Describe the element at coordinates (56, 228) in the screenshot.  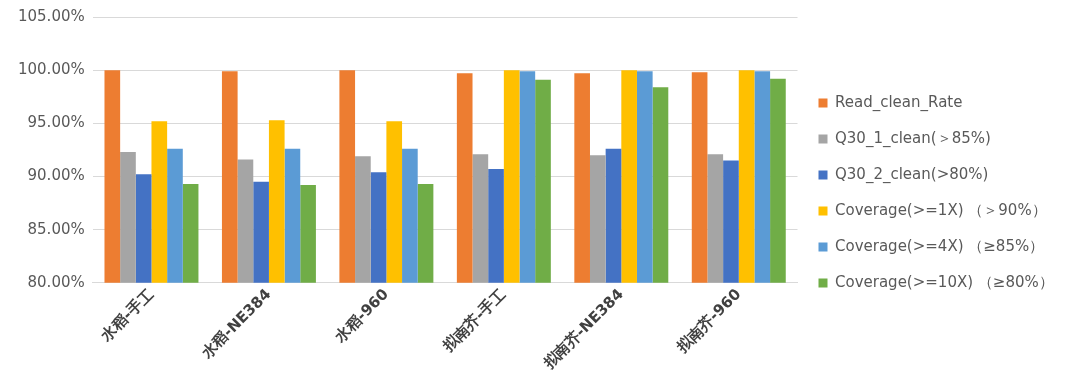
I see `y-tick-label: 85.00%` at that location.